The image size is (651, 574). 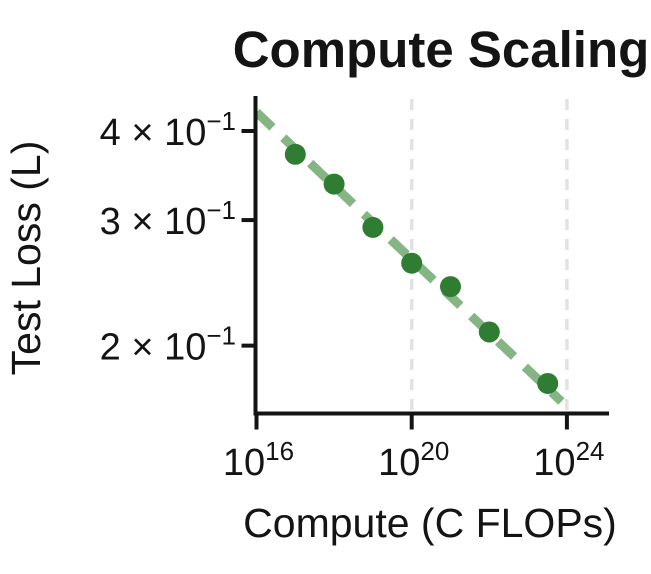 I want to click on x-tick-label: 1024, so click(x=568, y=460).